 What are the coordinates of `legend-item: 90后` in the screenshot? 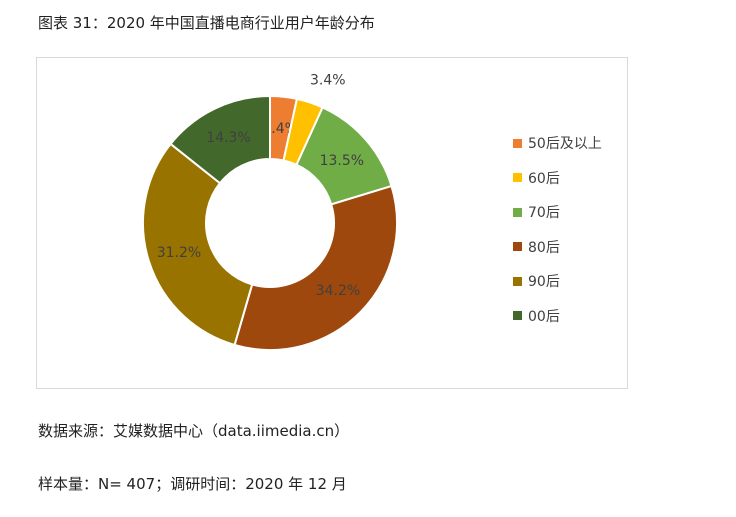 It's located at (557, 281).